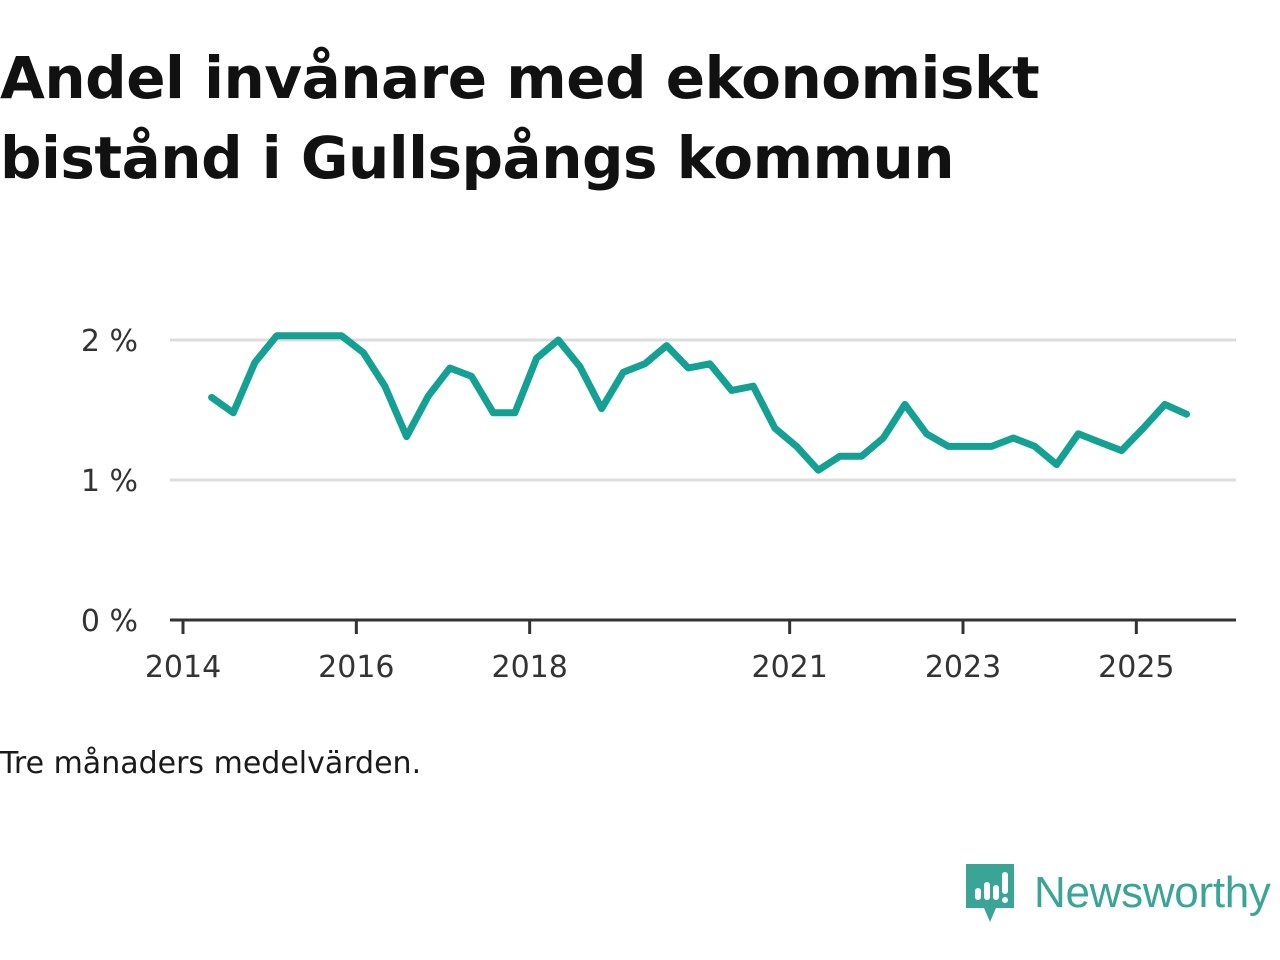  Describe the element at coordinates (963, 667) in the screenshot. I see `x-tick-label: 2023` at that location.